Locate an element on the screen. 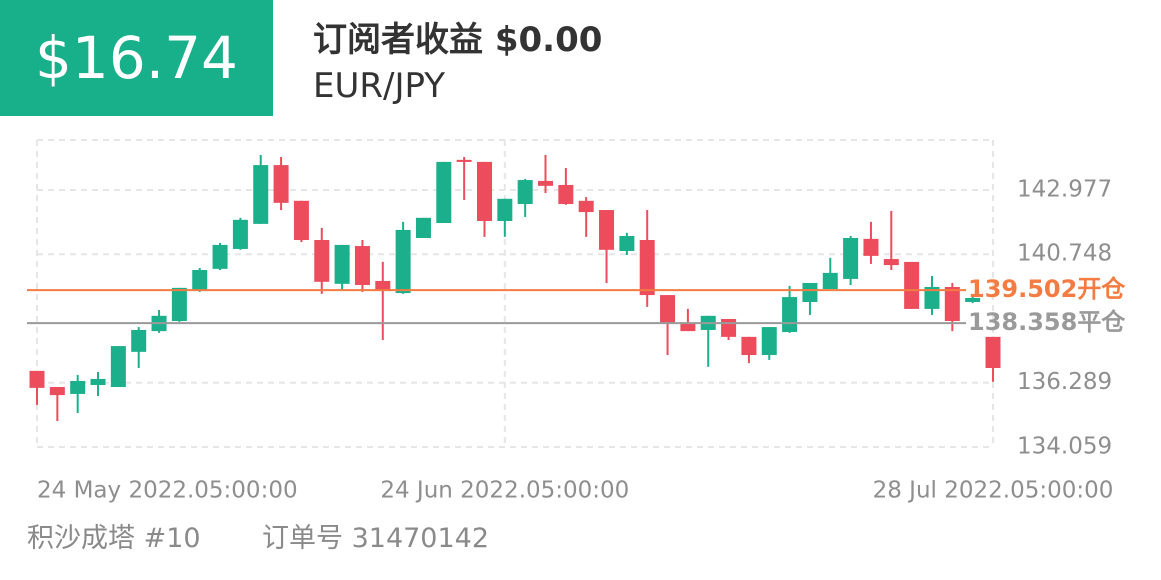  x-tick-label: 28 Jul 2022.05:00:00 is located at coordinates (993, 491).